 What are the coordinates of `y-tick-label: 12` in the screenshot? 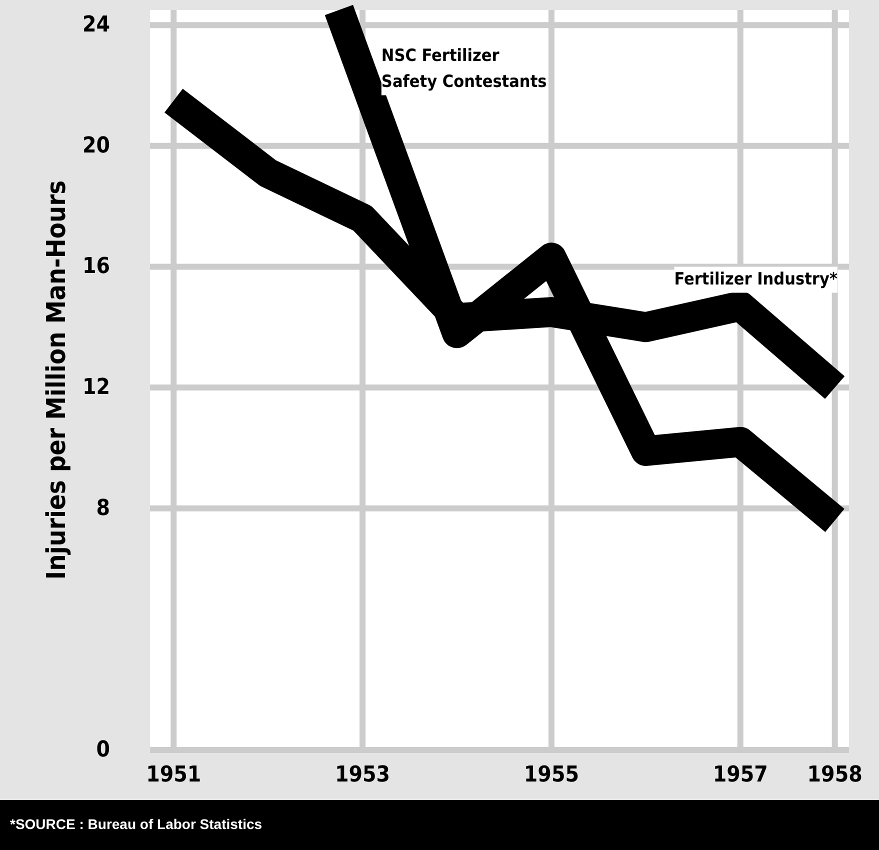 It's located at (96, 387).